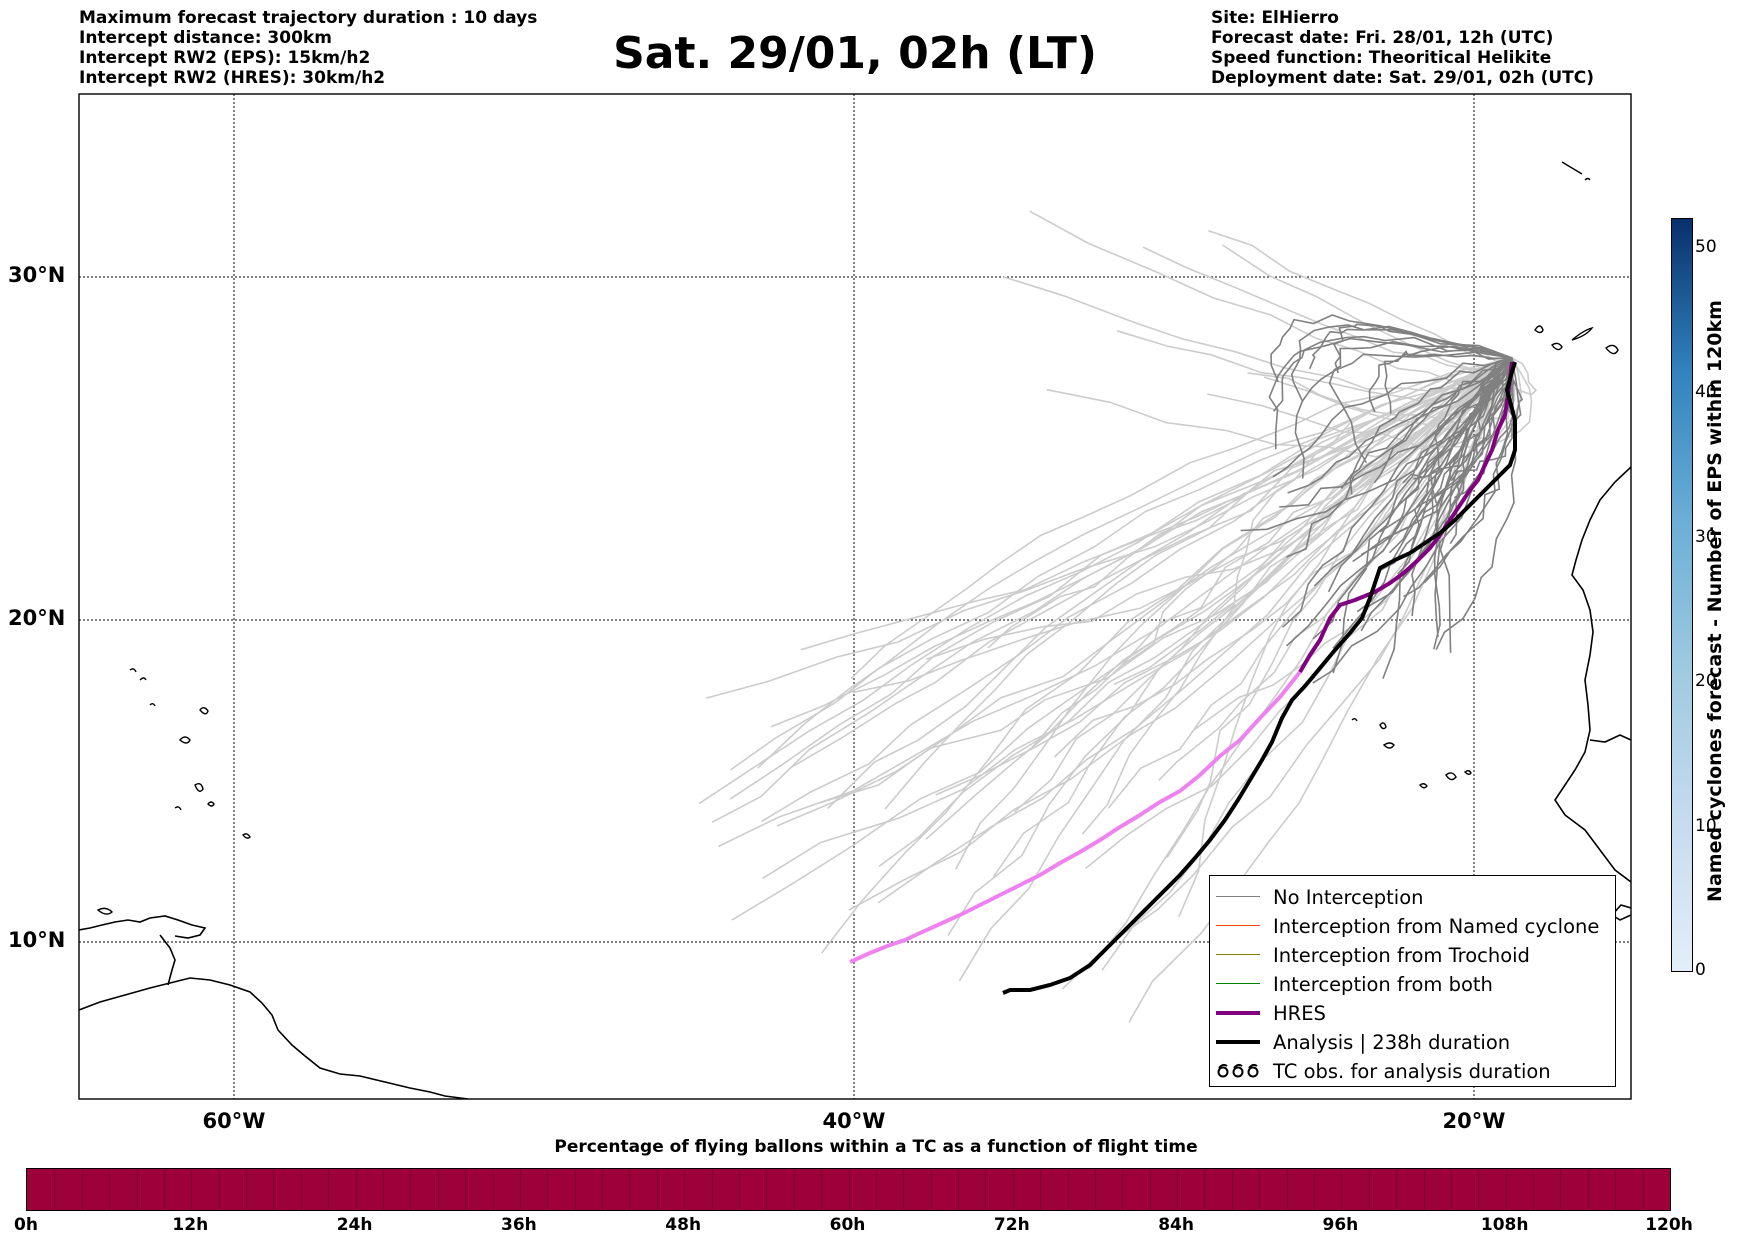  What do you see at coordinates (1412, 1071) in the screenshot?
I see `legend-item-tc-obs: TC obs. for analysis duration` at bounding box center [1412, 1071].